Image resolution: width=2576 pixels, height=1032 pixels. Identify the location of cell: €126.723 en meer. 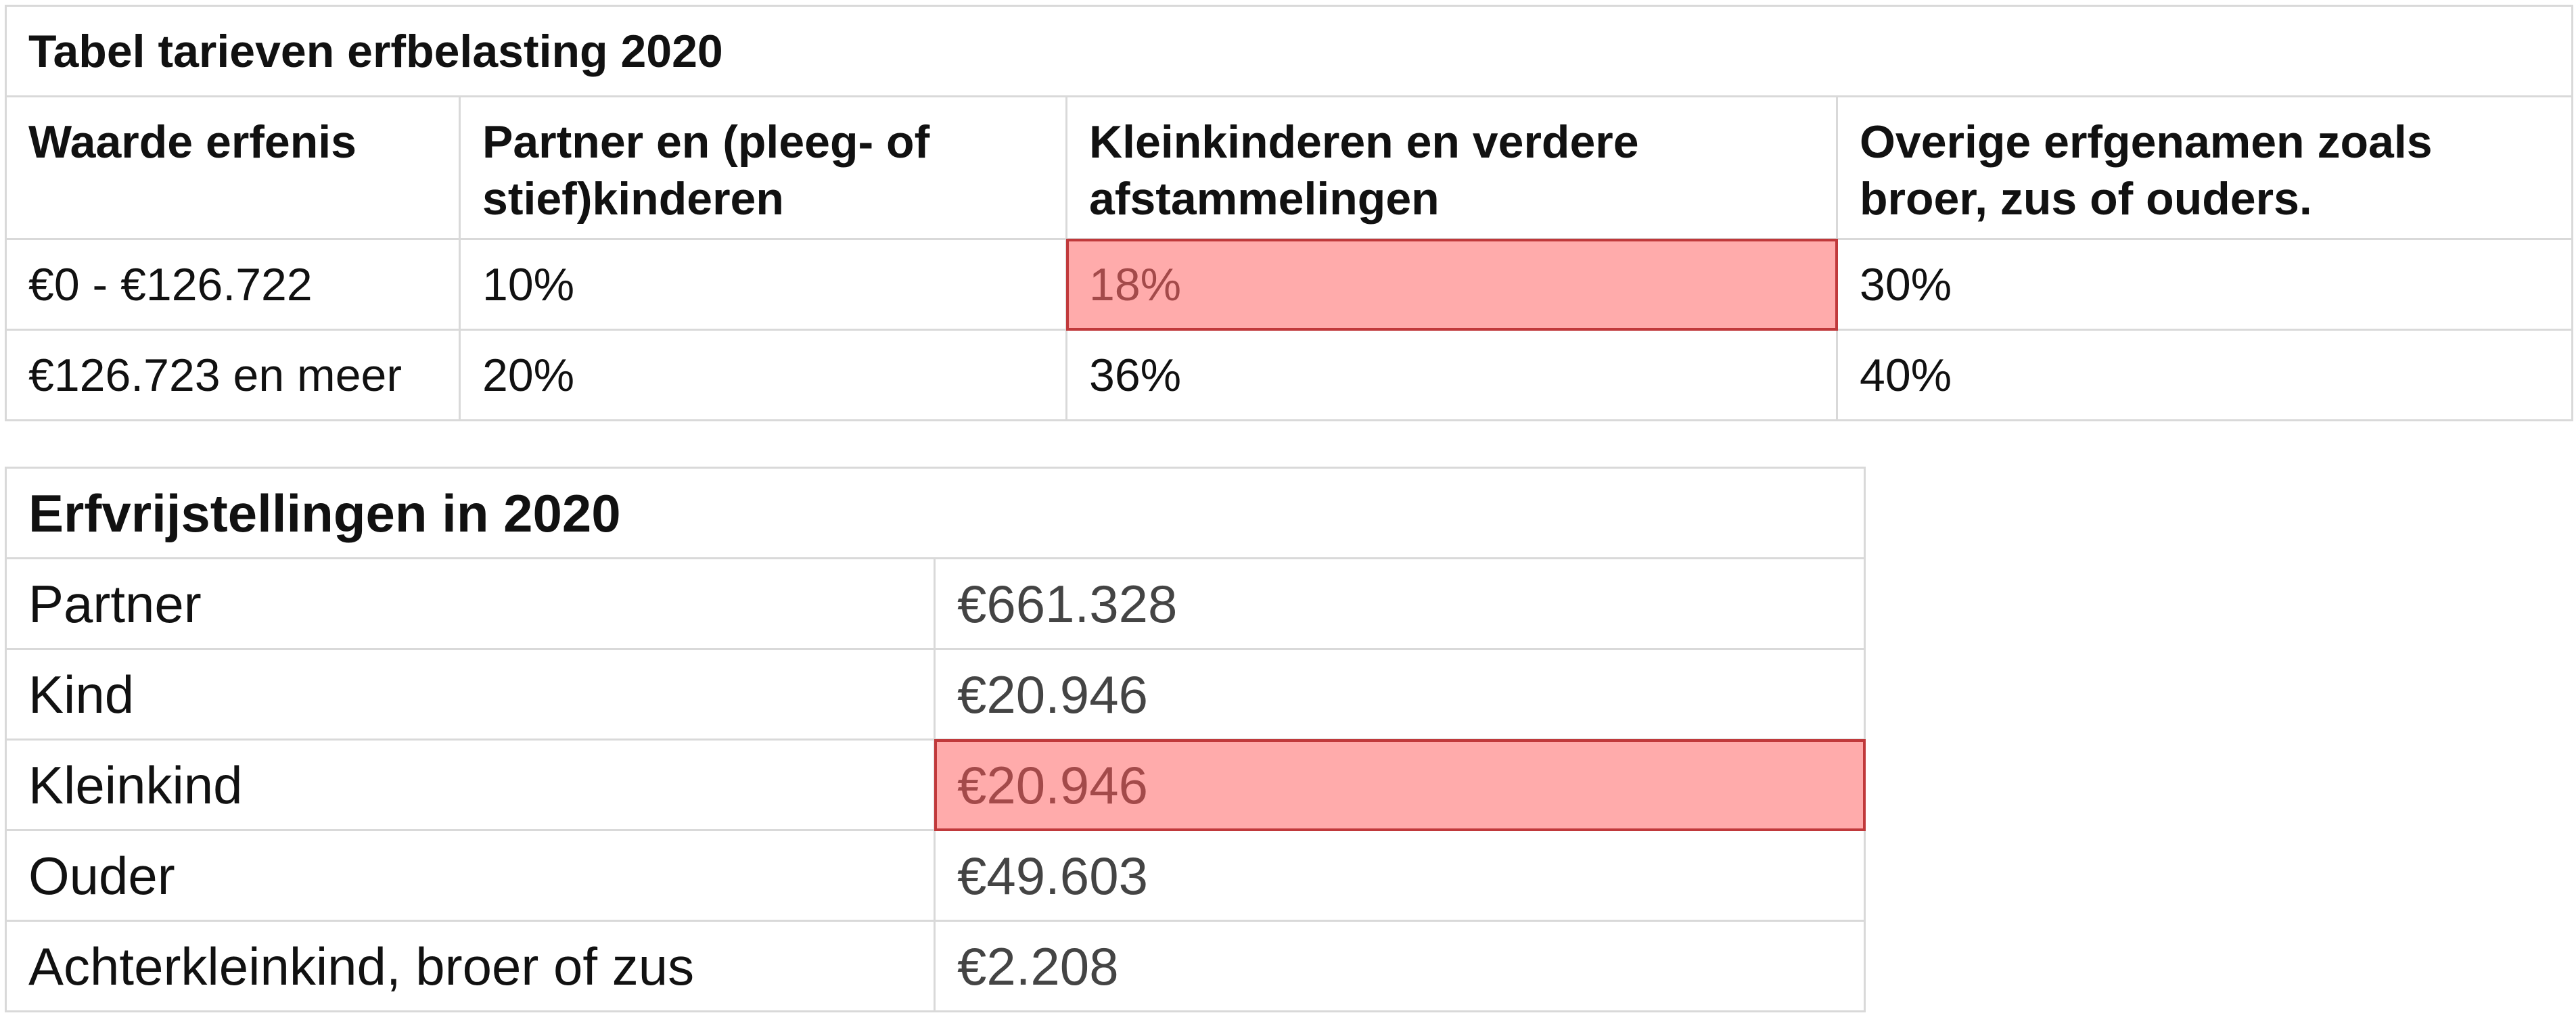
(233, 375).